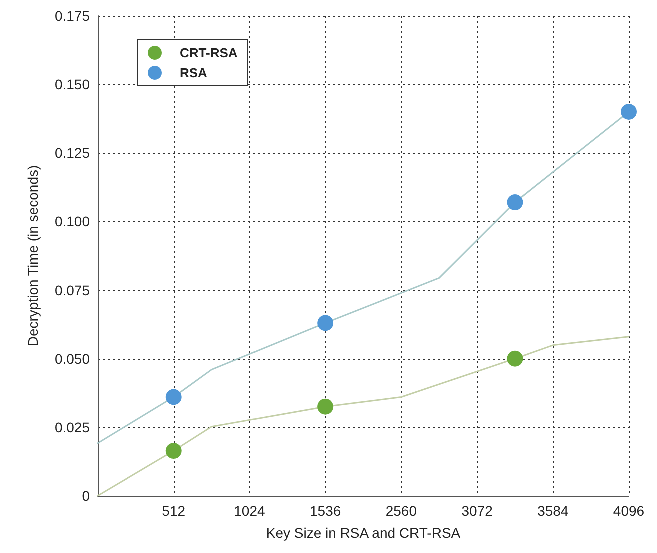 The image size is (657, 553). Describe the element at coordinates (72, 222) in the screenshot. I see `y-tick-label: 0.100` at that location.